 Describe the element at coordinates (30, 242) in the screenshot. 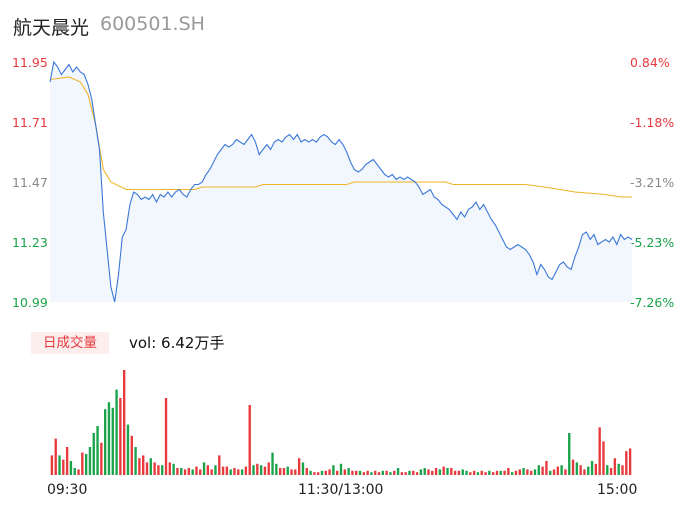

I see `price-tick-label: 11.23` at that location.